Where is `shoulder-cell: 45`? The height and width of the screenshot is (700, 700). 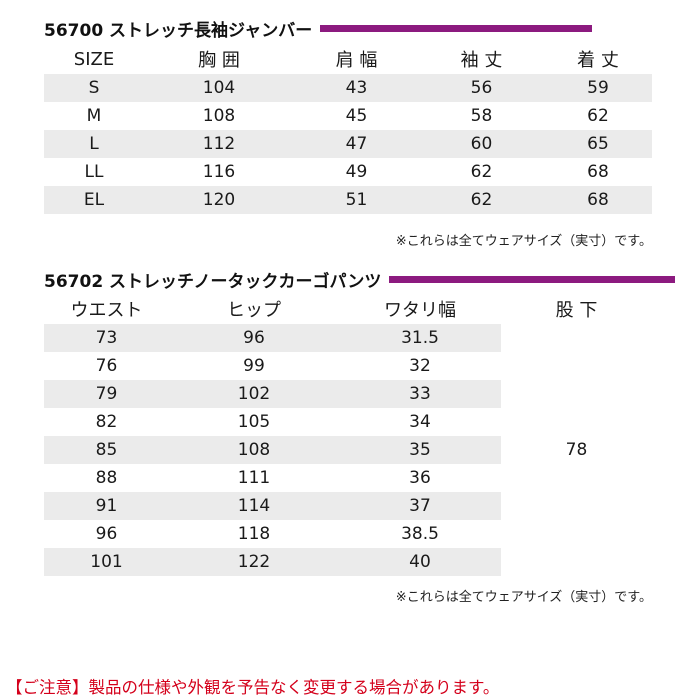 shoulder-cell: 45 is located at coordinates (356, 116).